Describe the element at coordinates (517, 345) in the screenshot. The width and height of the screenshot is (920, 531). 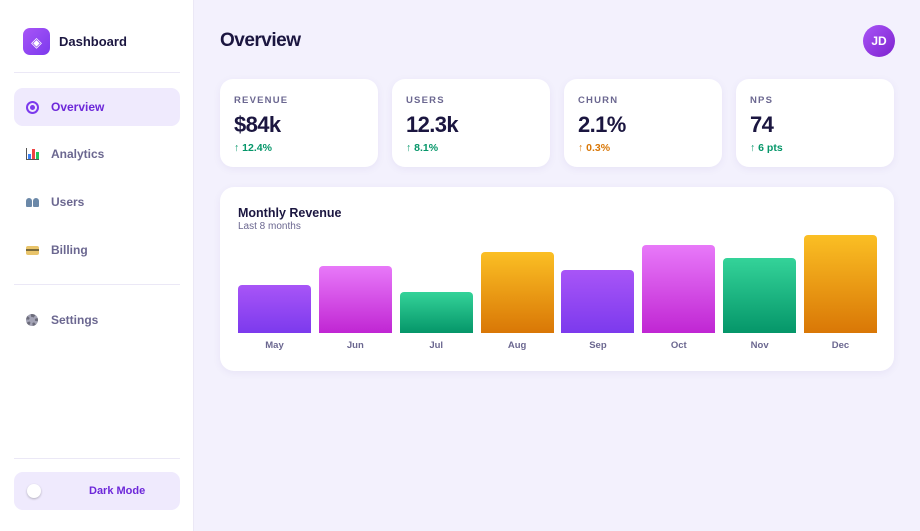
I see `x-tick-label: Aug` at that location.